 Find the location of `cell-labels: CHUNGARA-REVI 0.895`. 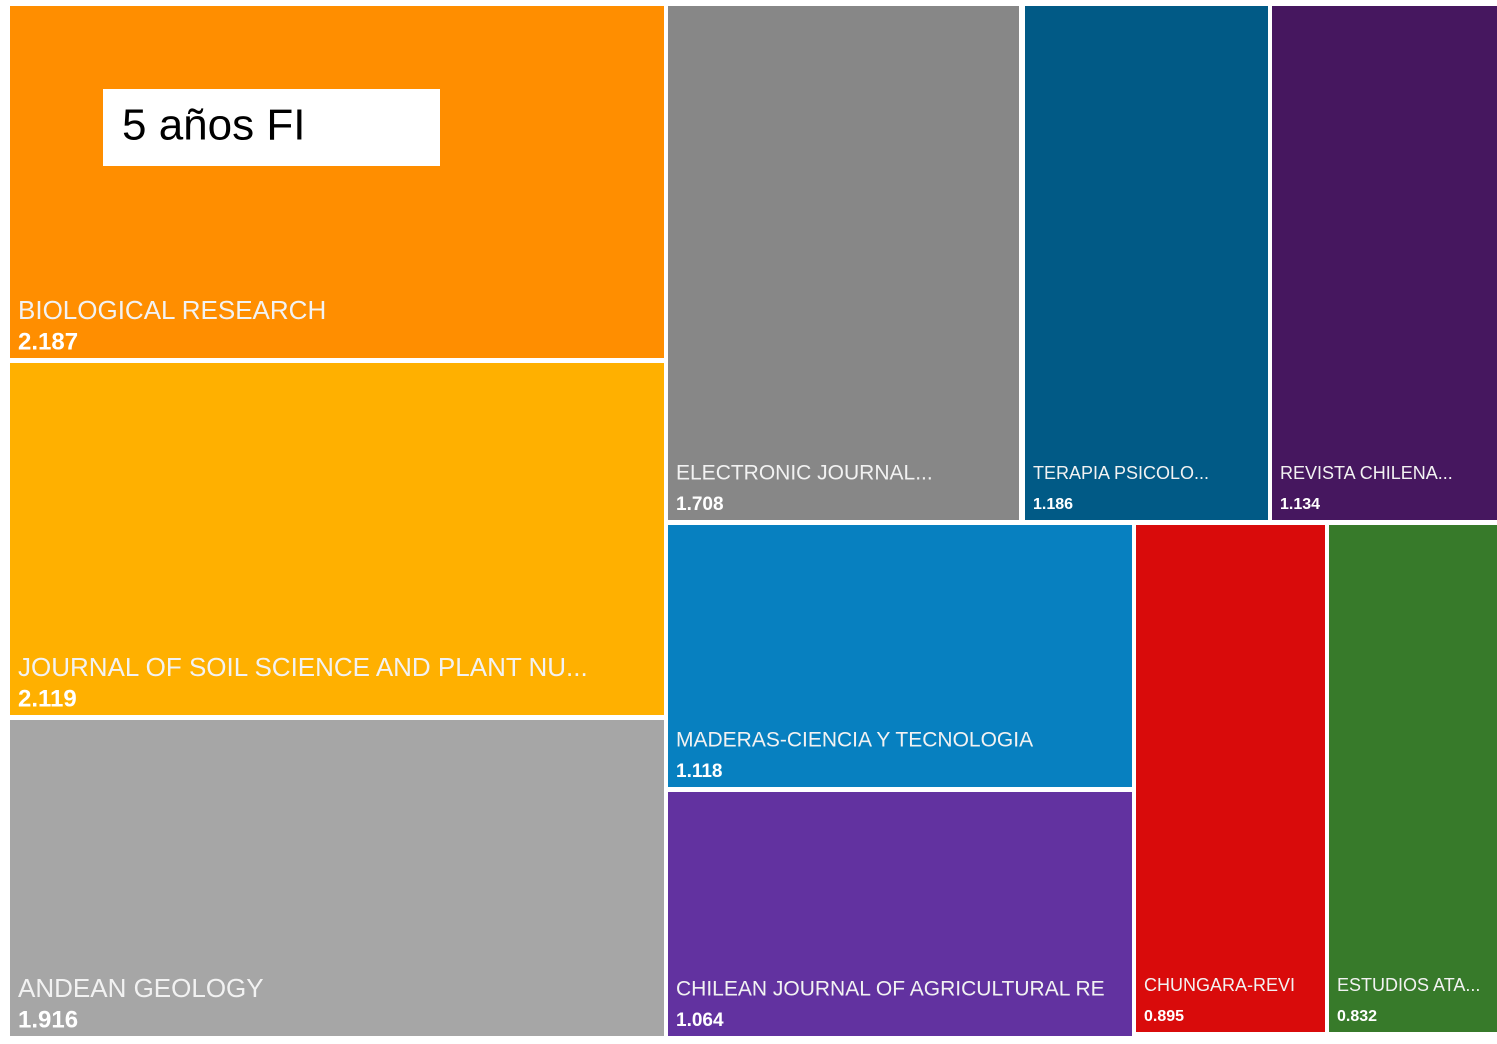

cell-labels: CHUNGARA-REVI 0.895 is located at coordinates (1219, 1000).